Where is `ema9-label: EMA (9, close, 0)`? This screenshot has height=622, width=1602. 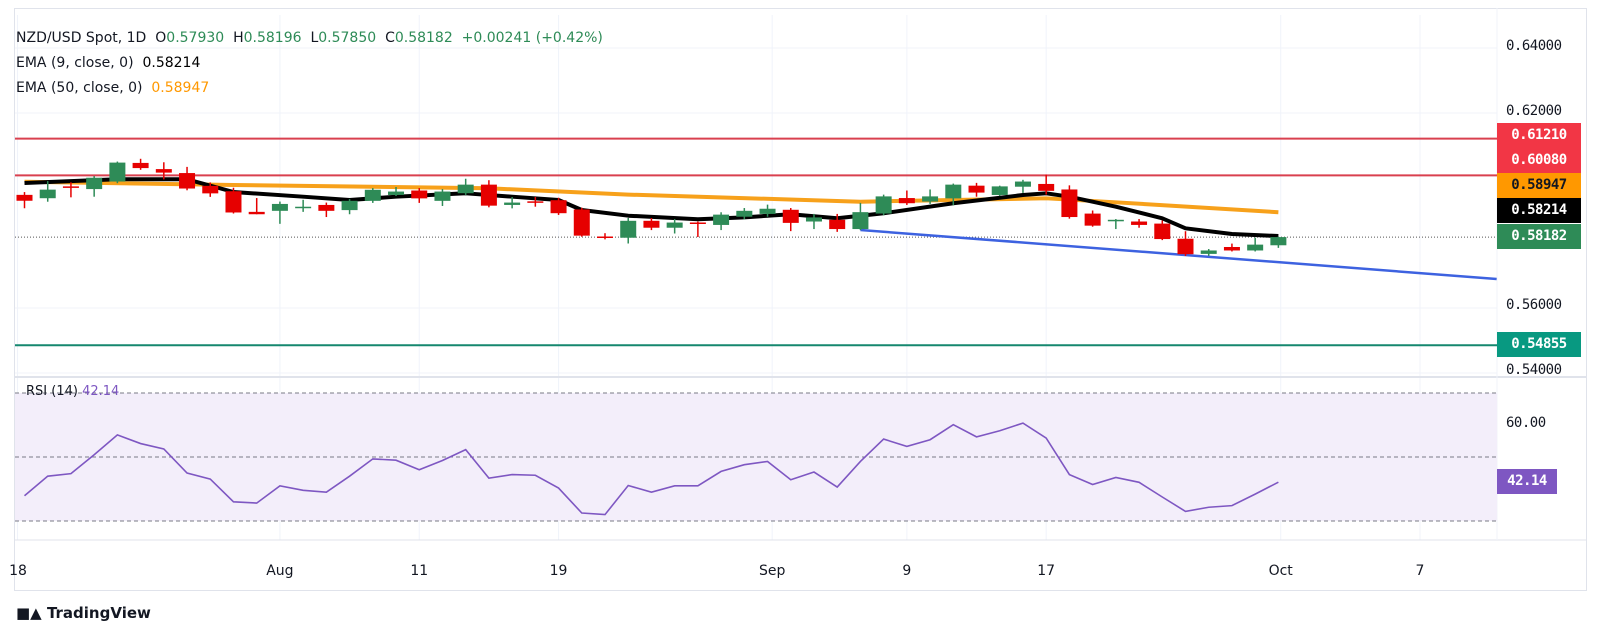 ema9-label: EMA (9, close, 0) is located at coordinates (75, 63).